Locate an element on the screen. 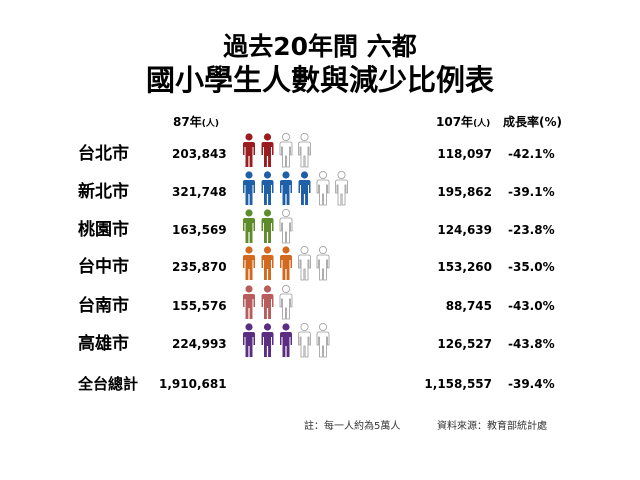 The height and width of the screenshot is (480, 640). header-new-year: 107年(人) is located at coordinates (463, 121).